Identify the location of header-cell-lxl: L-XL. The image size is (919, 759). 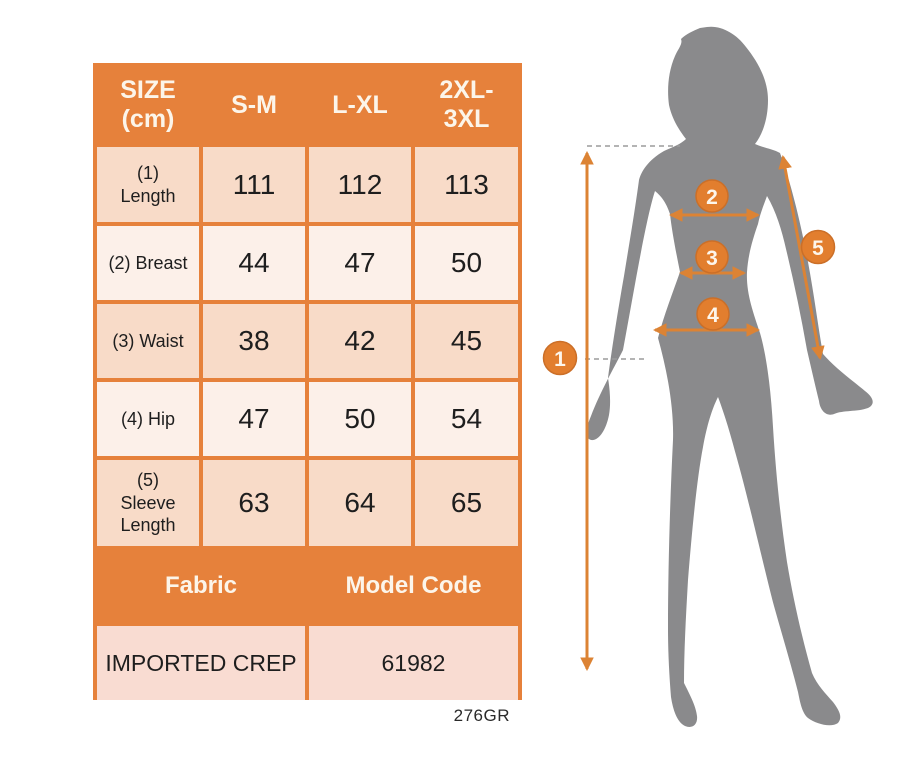
(360, 105).